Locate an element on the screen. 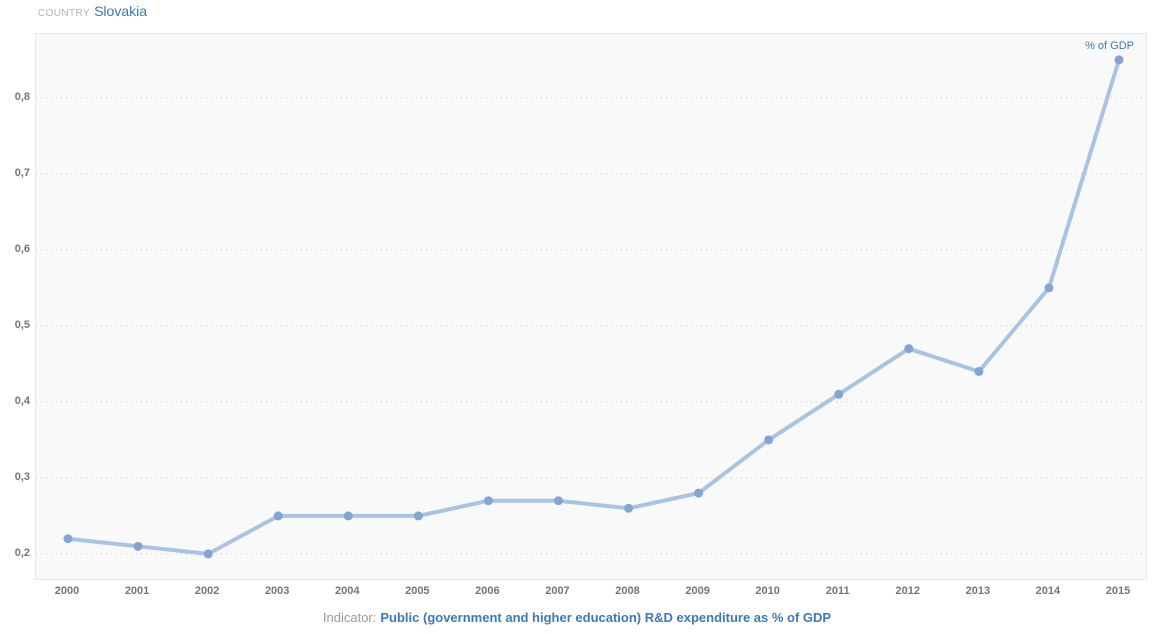  x-axis-tick-label: 2008 is located at coordinates (627, 591).